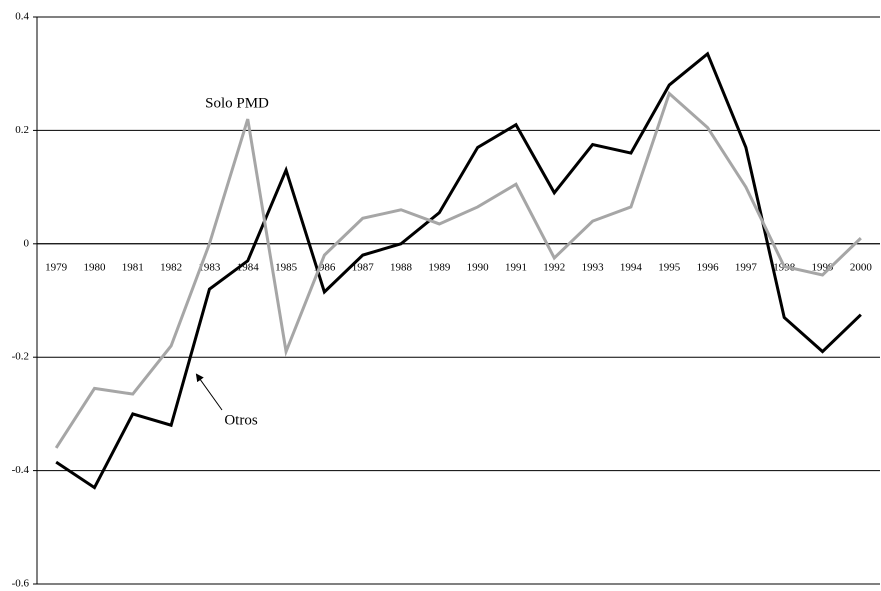 This screenshot has height=591, width=881. Describe the element at coordinates (478, 267) in the screenshot. I see `x-tick-label: 1990` at that location.